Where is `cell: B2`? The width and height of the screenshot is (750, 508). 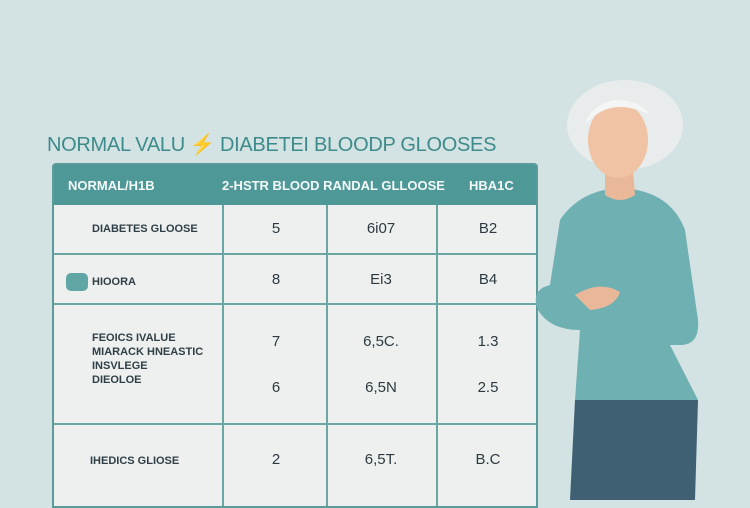 cell: B2 is located at coordinates (488, 228).